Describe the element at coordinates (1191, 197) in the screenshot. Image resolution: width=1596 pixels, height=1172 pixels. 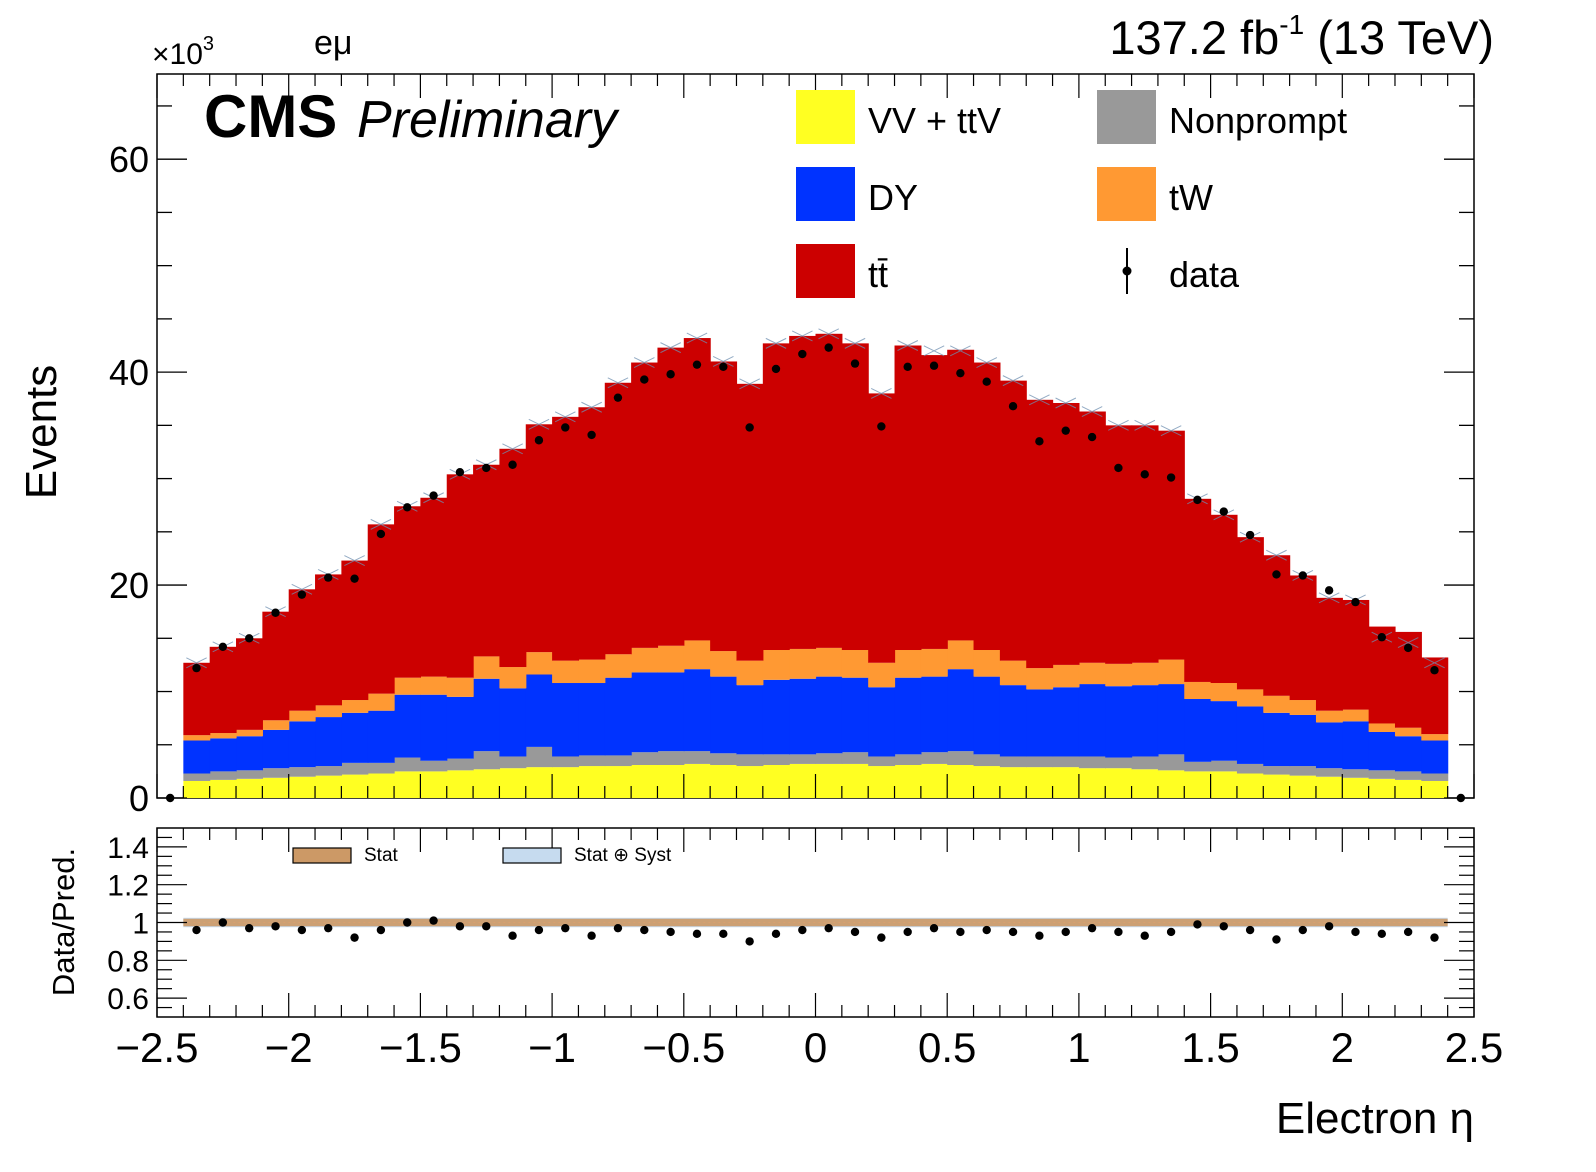
I see `legend-label: tW` at that location.